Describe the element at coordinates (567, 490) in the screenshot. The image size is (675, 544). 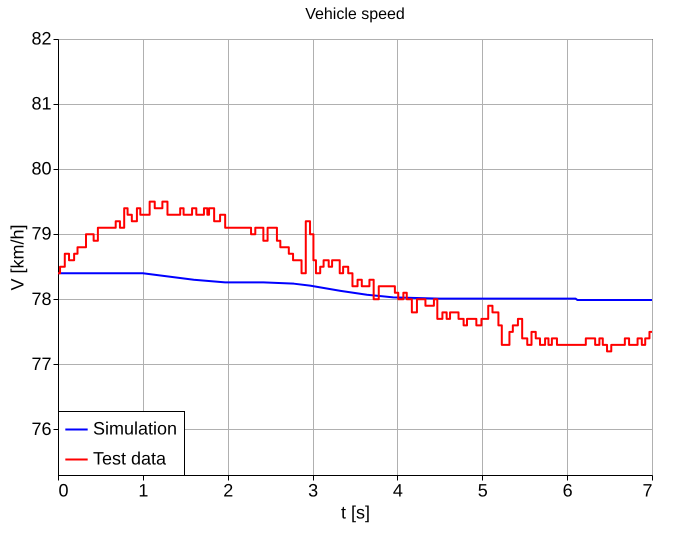
I see `x-tick-label: 6` at that location.